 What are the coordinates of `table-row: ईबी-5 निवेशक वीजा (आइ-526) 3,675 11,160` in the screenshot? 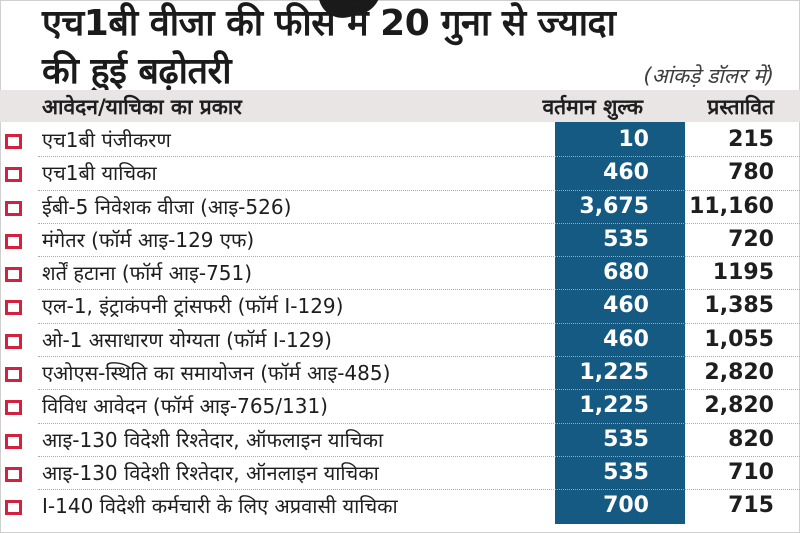 It's located at (400, 207).